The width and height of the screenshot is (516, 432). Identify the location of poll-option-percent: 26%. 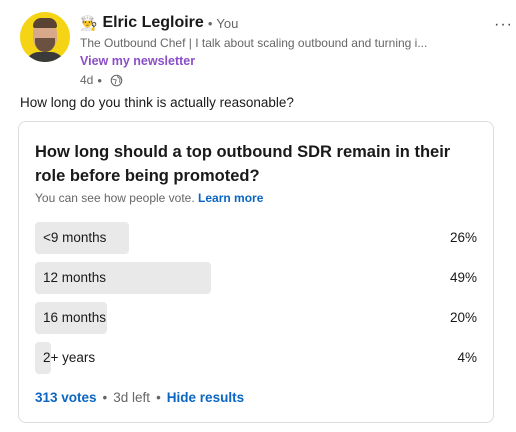
(463, 237).